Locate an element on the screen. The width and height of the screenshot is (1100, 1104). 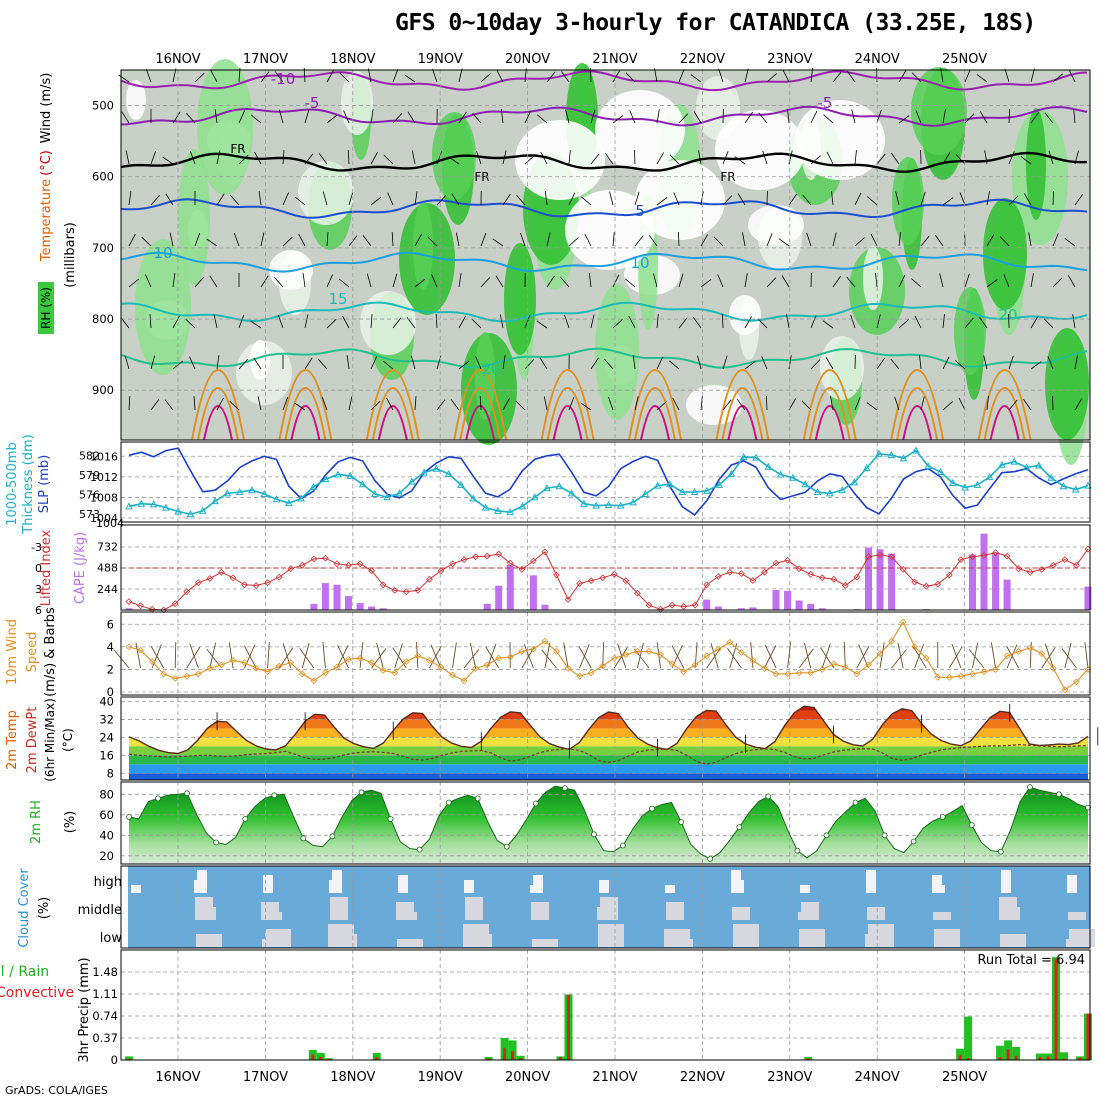
rh-tick-label: 80 is located at coordinates (106, 794).